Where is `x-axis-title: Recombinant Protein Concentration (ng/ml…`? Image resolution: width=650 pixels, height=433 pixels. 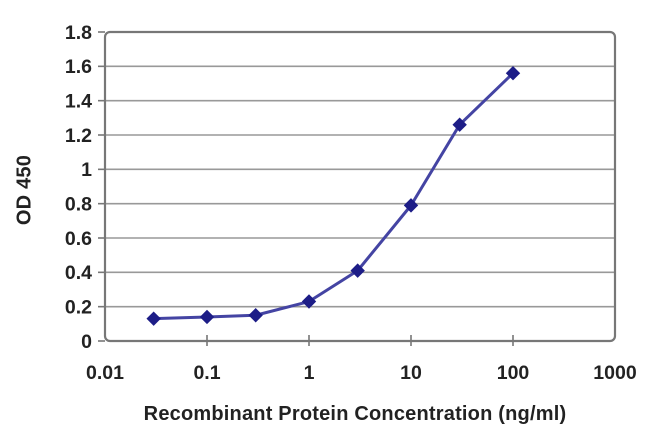
x-axis-title: Recombinant Protein Concentration (ng/ml… is located at coordinates (355, 414).